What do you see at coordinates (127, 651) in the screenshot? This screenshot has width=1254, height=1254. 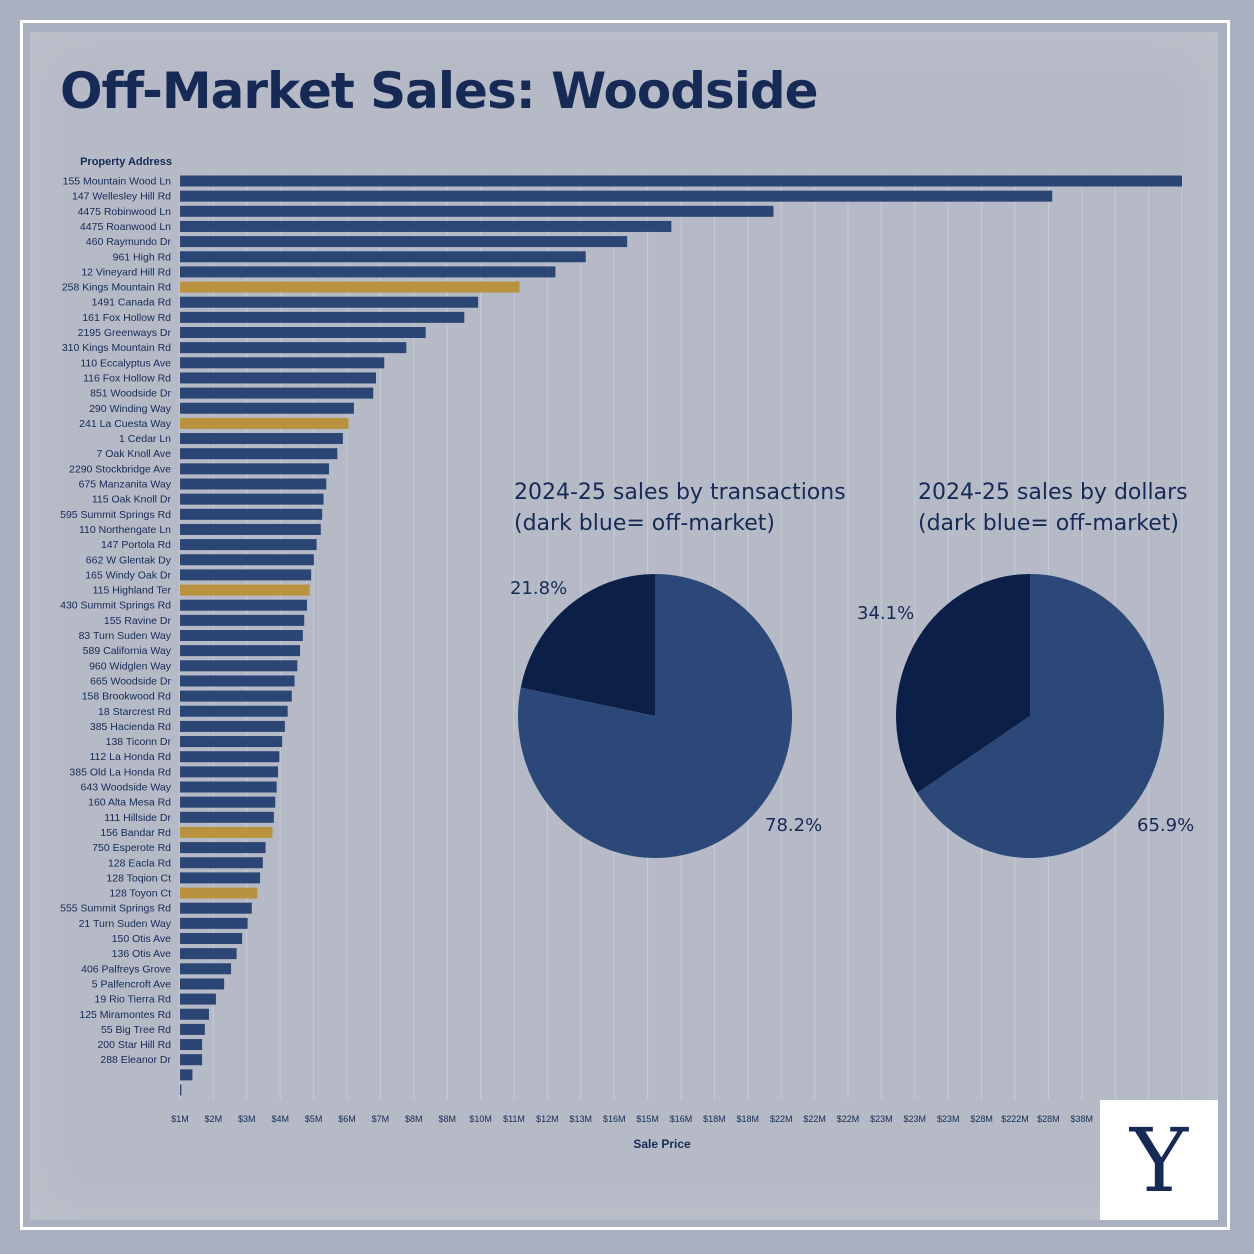 I see `category-label: 589 California Way` at bounding box center [127, 651].